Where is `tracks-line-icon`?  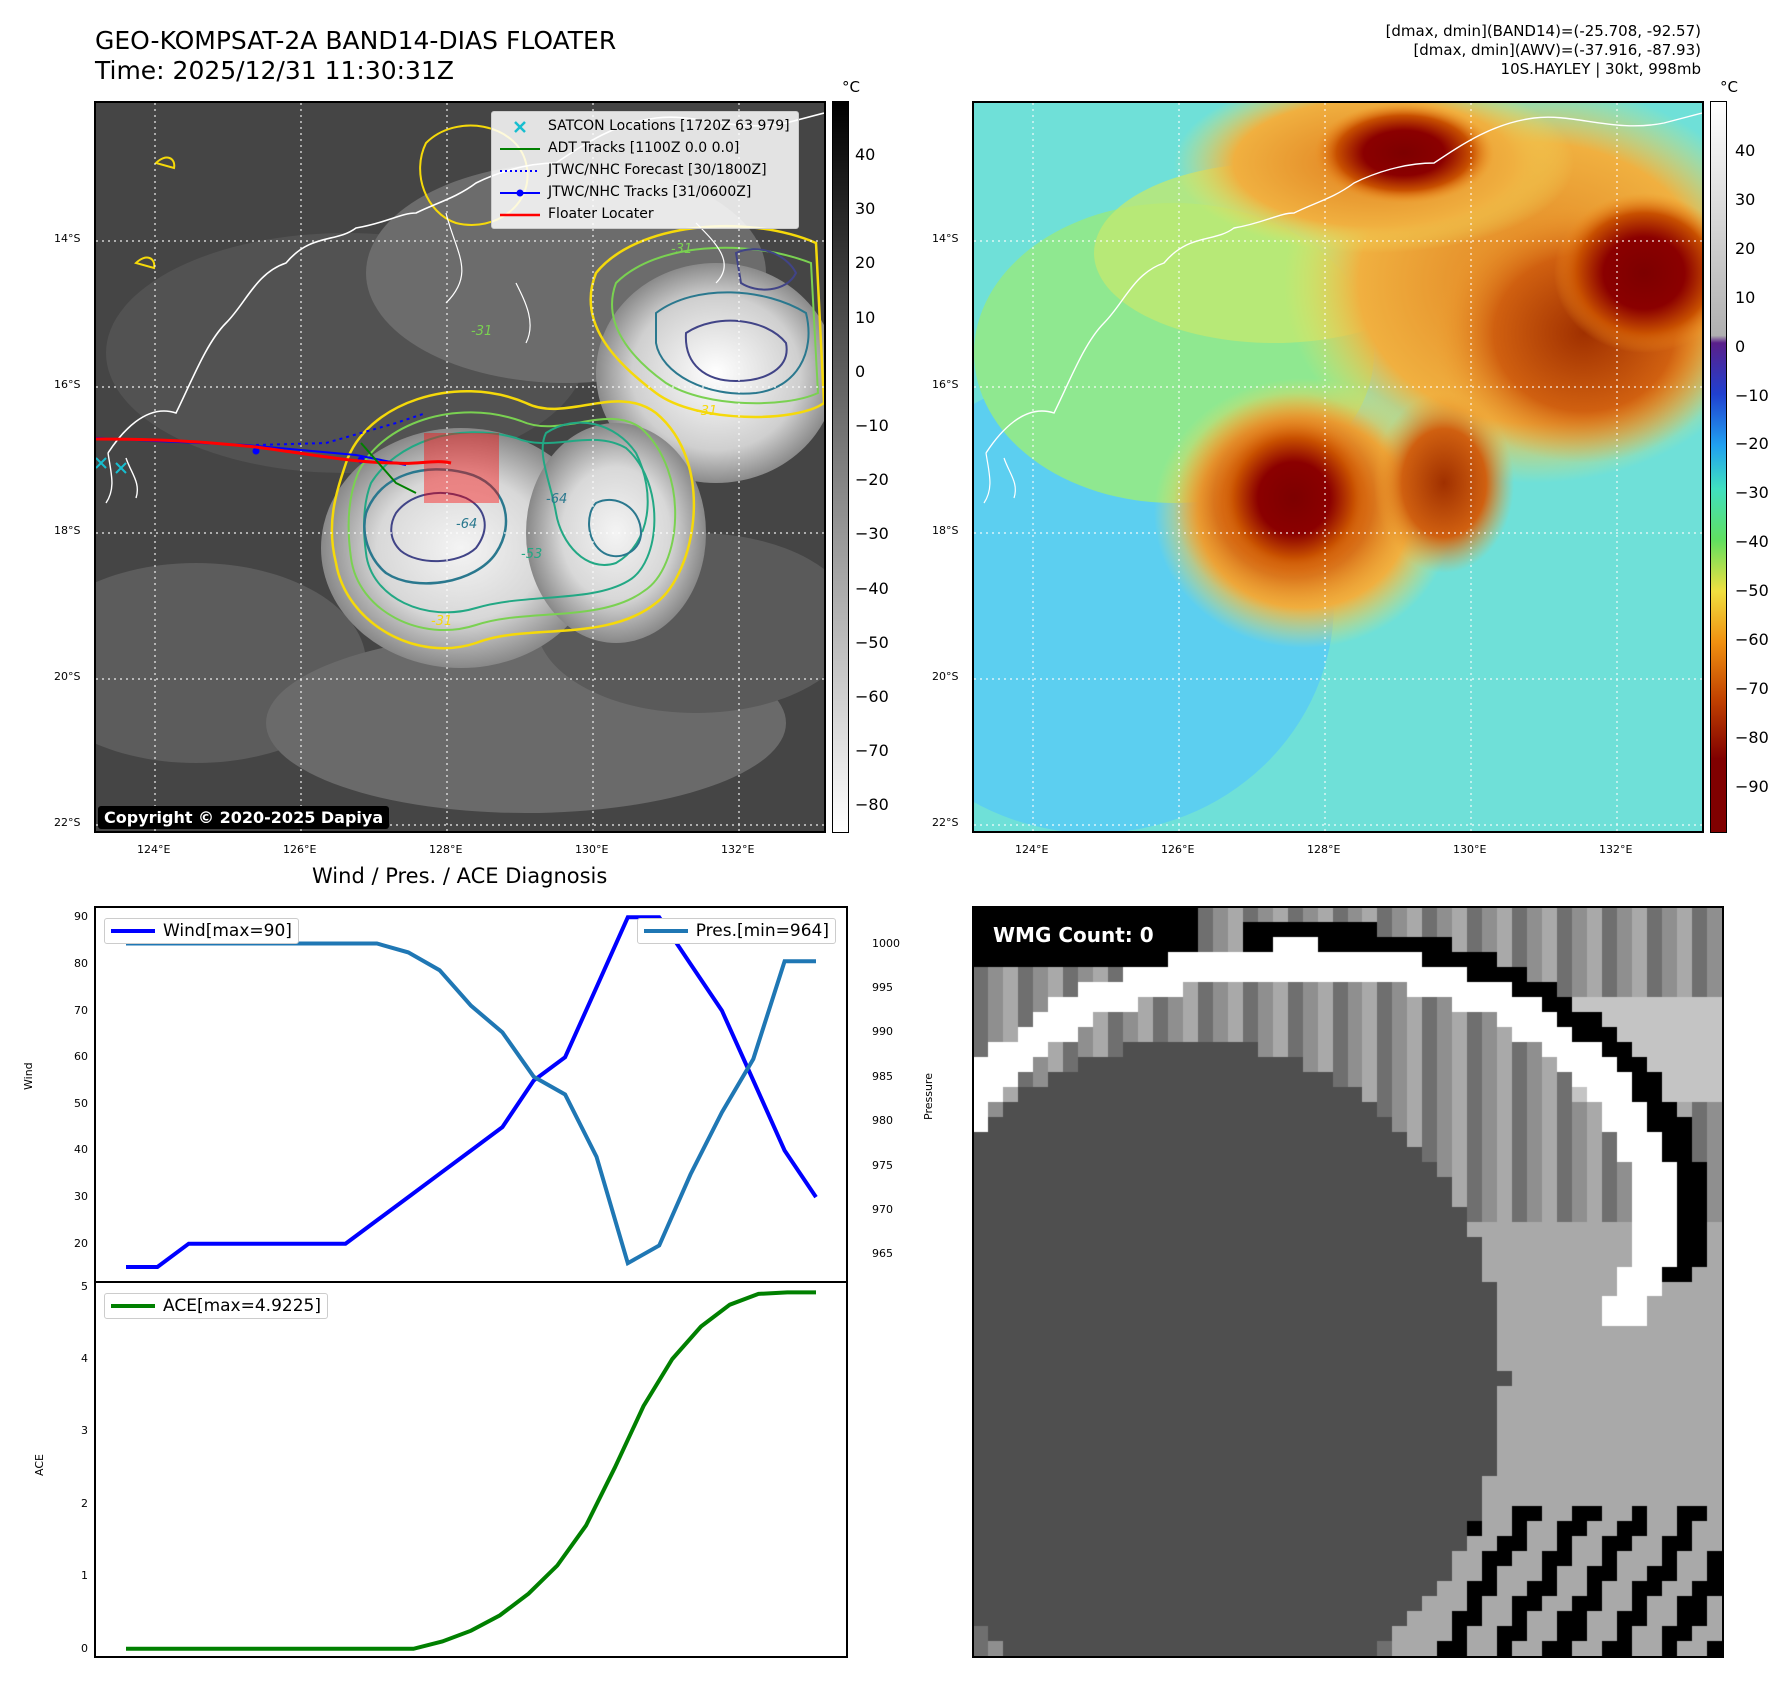
tracks-line-icon is located at coordinates (520, 192).